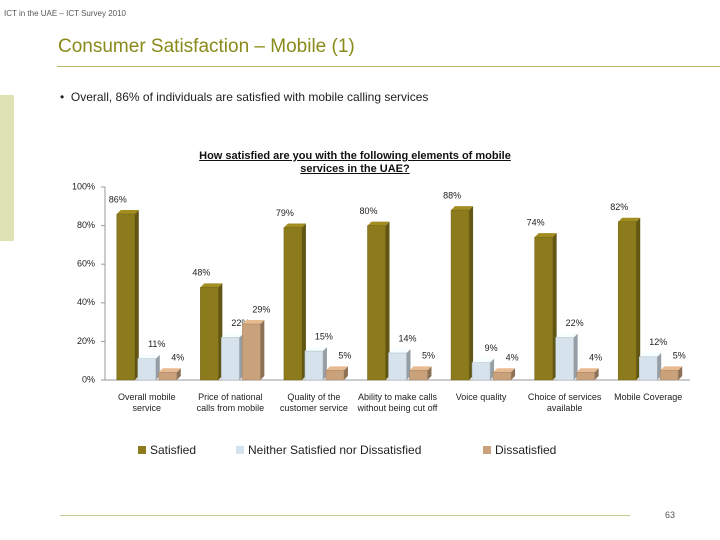  Describe the element at coordinates (670, 515) in the screenshot. I see `page-number: 63` at that location.